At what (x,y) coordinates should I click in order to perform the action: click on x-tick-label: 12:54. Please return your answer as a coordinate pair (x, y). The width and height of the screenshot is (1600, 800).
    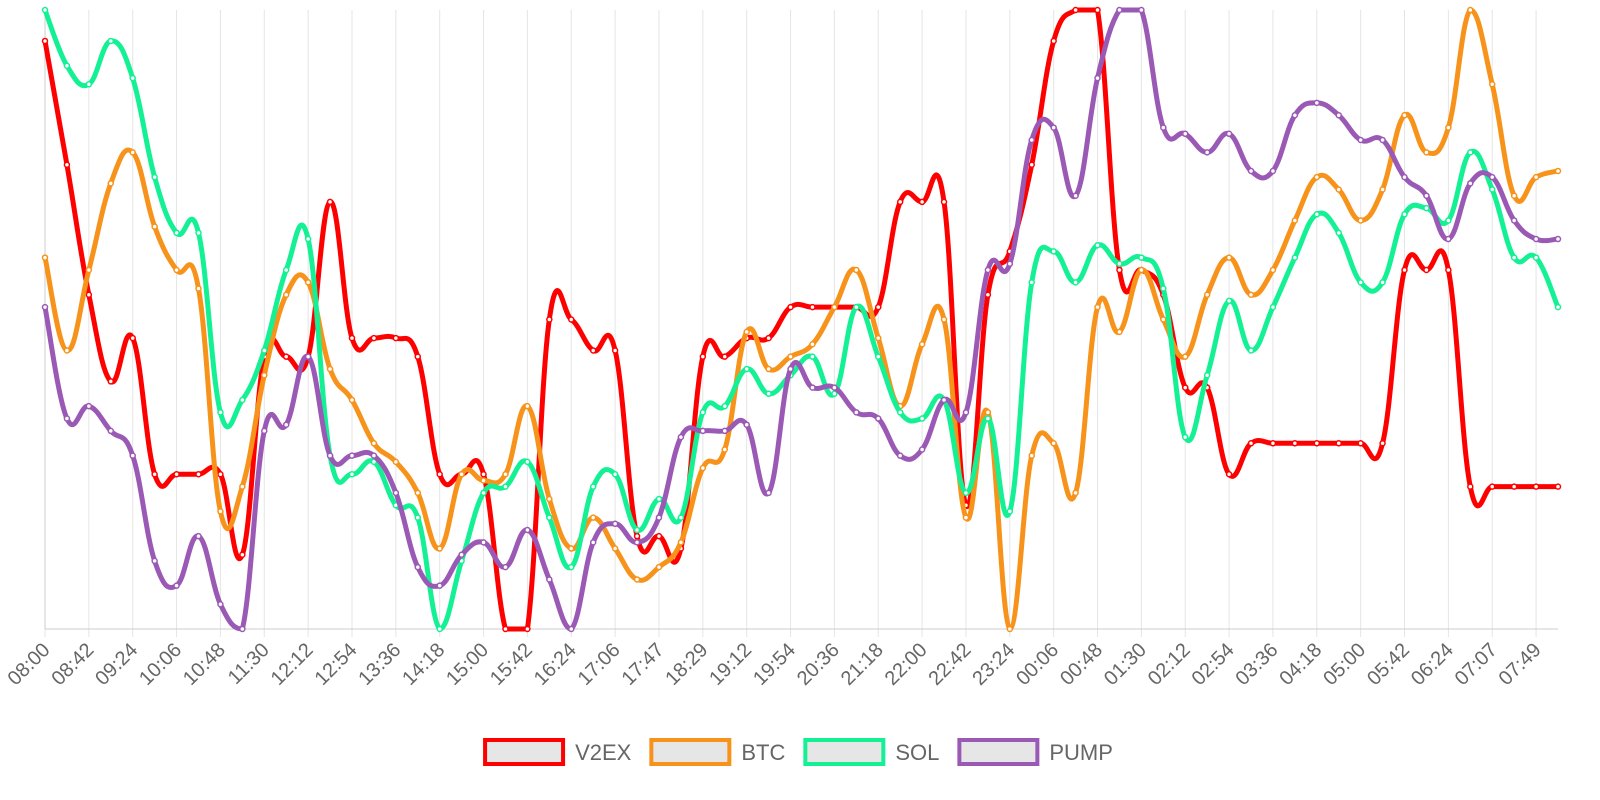
    Looking at the image, I should click on (336, 664).